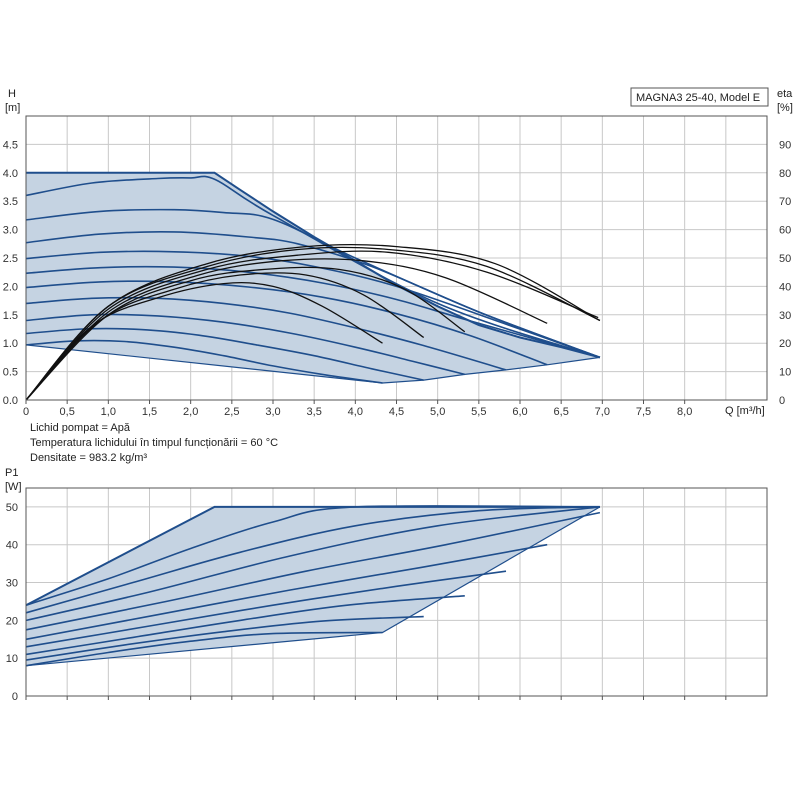 The image size is (800, 800). What do you see at coordinates (785, 174) in the screenshot?
I see `y2-tick-label: 80` at bounding box center [785, 174].